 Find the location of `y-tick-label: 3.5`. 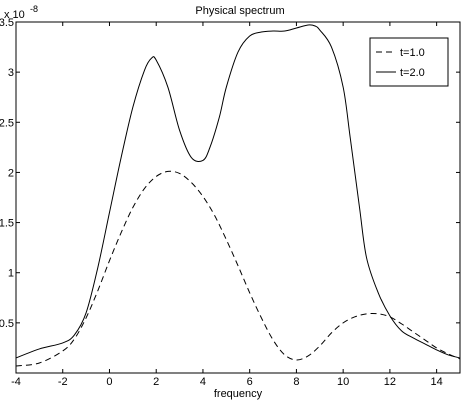

y-tick-label: 3.5 is located at coordinates (7, 23).